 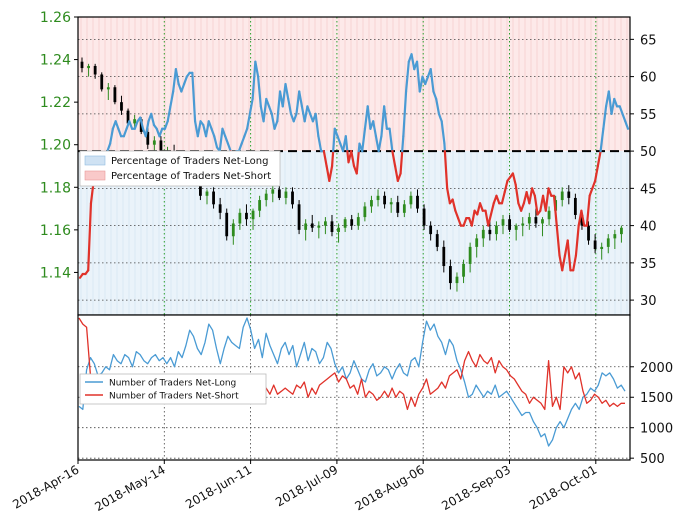 I want to click on legend-swatch-long, so click(x=95, y=160).